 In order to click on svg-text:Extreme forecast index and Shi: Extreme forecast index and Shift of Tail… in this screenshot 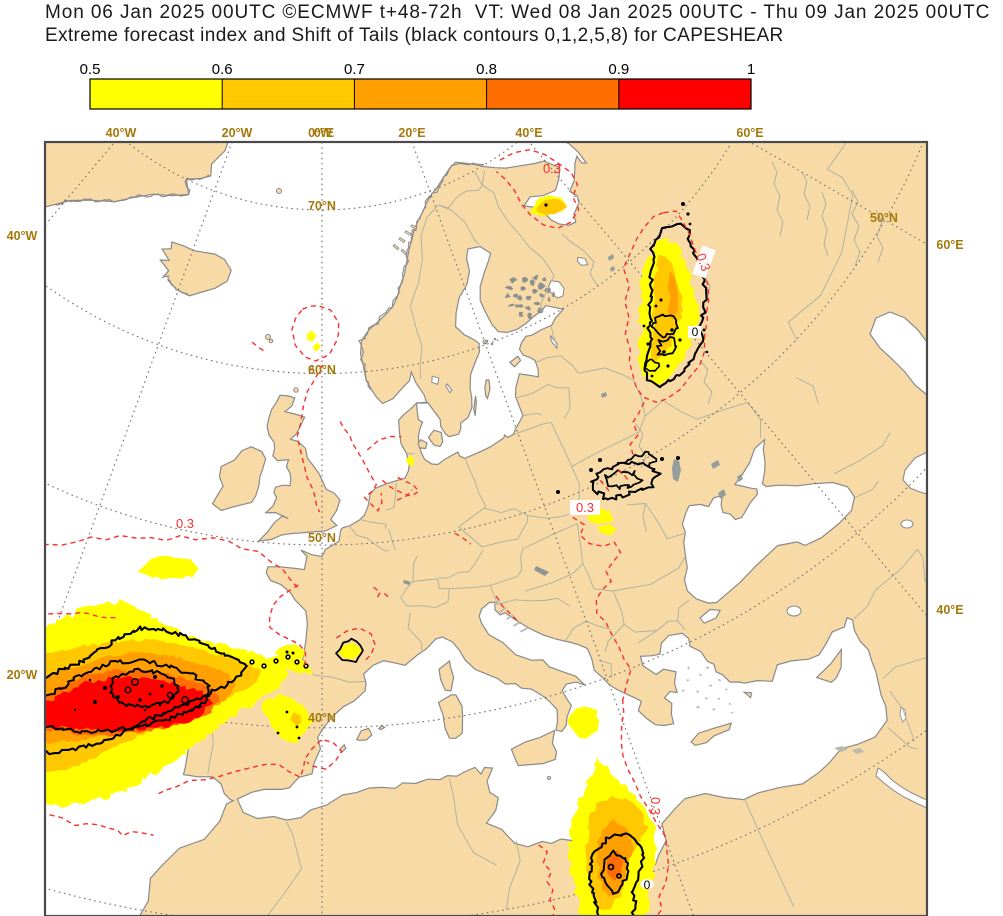, I will do `click(414, 35)`.